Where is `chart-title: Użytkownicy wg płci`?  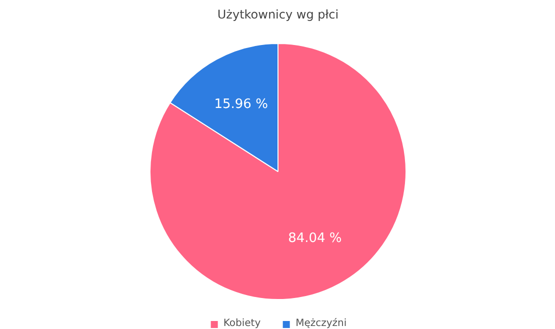 chart-title: Użytkownicy wg płci is located at coordinates (278, 15).